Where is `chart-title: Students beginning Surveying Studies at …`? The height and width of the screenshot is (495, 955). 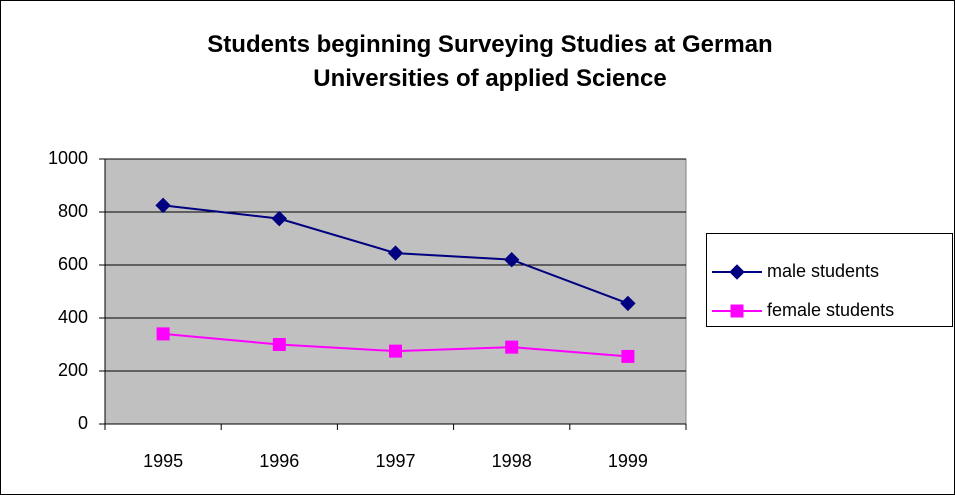
chart-title: Students beginning Surveying Studies at … is located at coordinates (490, 61).